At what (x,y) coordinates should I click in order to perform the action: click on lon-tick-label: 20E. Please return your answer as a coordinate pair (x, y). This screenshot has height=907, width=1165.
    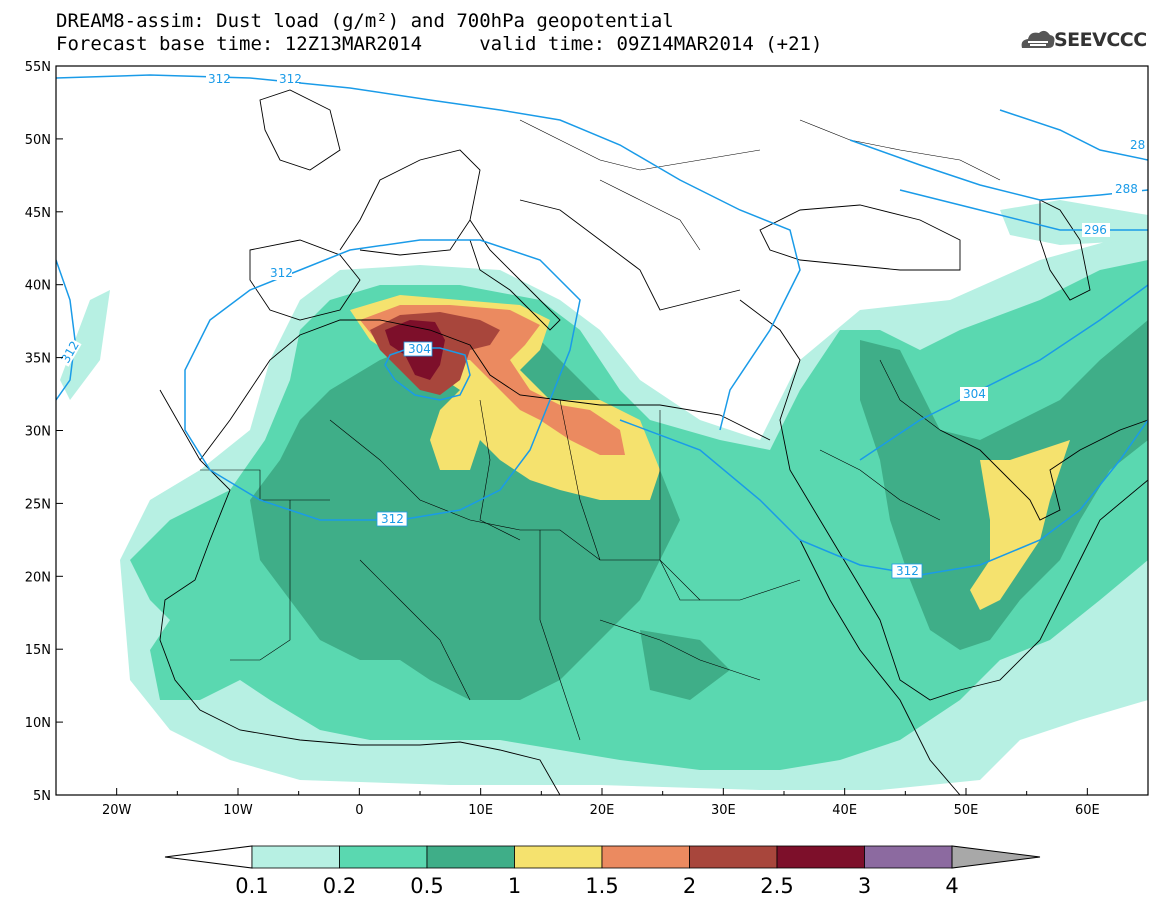
    Looking at the image, I should click on (602, 810).